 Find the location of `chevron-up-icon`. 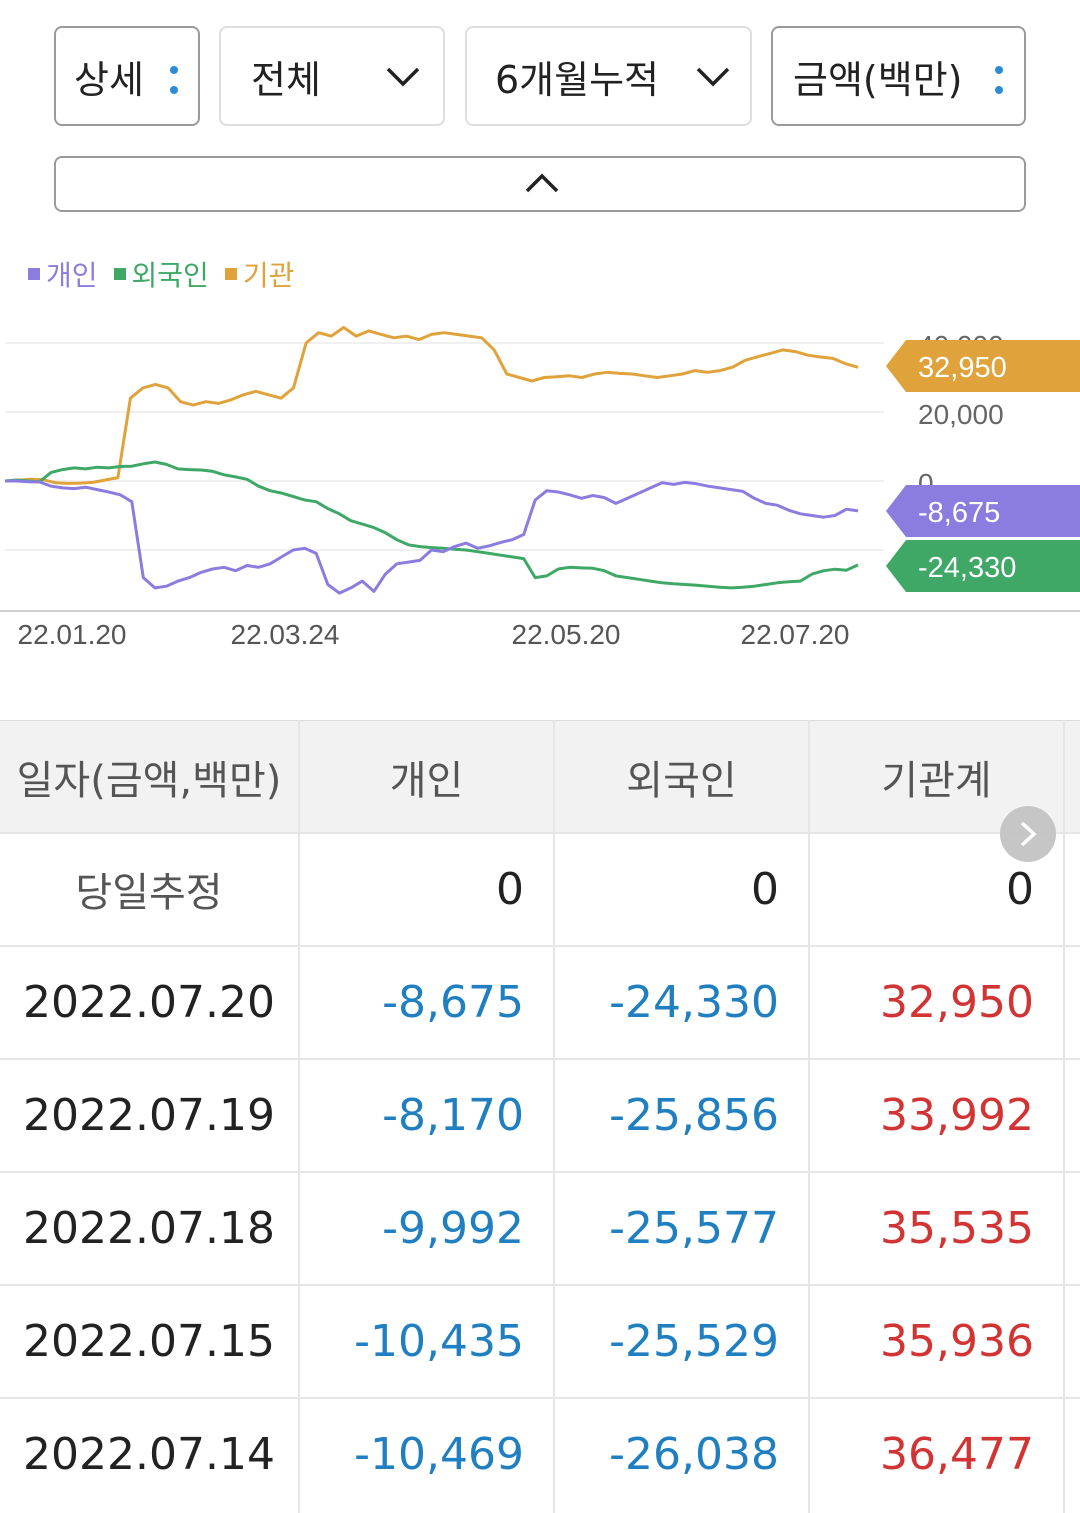

chevron-up-icon is located at coordinates (542, 183).